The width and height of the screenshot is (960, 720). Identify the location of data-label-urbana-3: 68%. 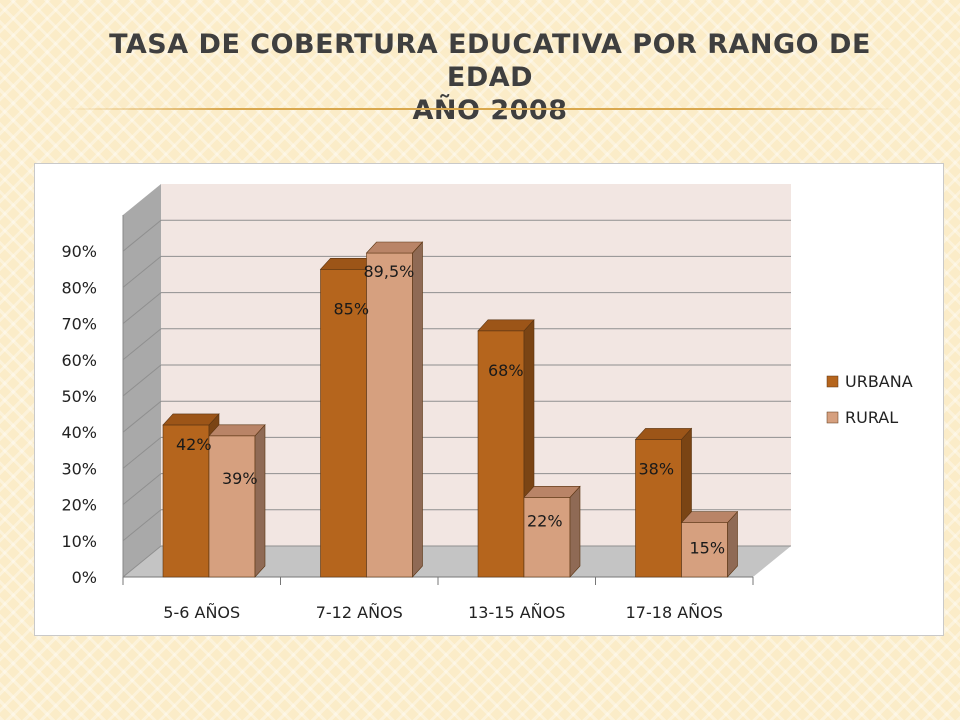
(506, 370).